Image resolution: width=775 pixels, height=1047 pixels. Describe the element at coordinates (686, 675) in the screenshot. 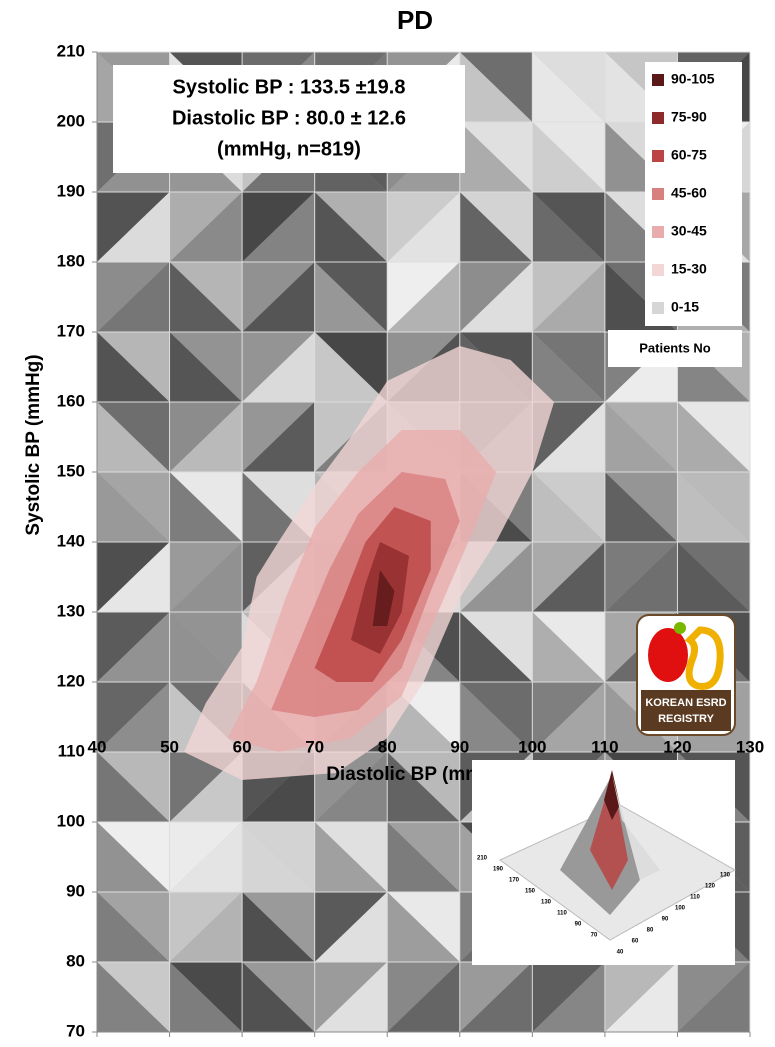

I see `logo: KOREAN ESRD REGISTRY` at that location.